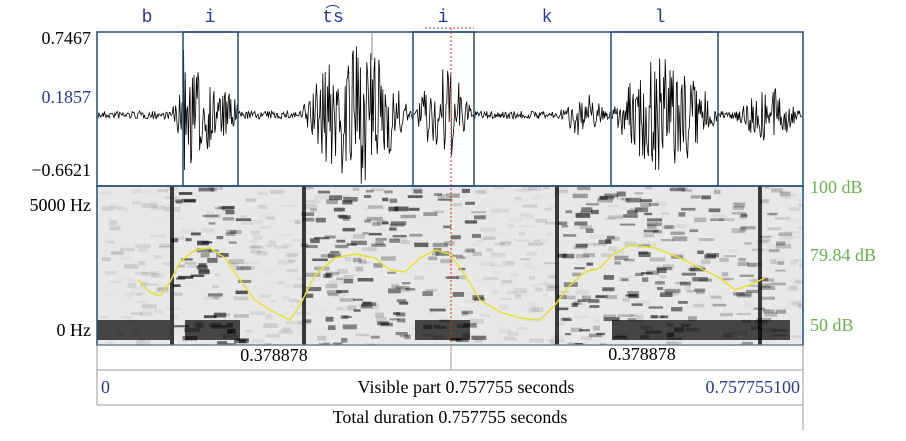 The image size is (906, 441). I want to click on cursor-right-duration: 0.378878, so click(642, 354).